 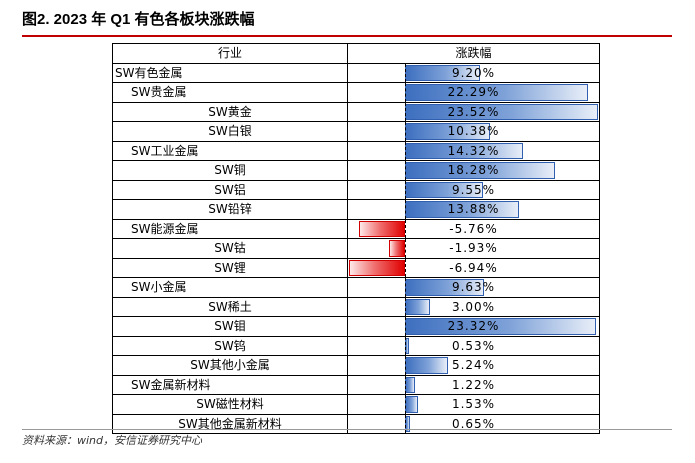 I want to click on row-change-cell: 9.20%, so click(x=473, y=72).